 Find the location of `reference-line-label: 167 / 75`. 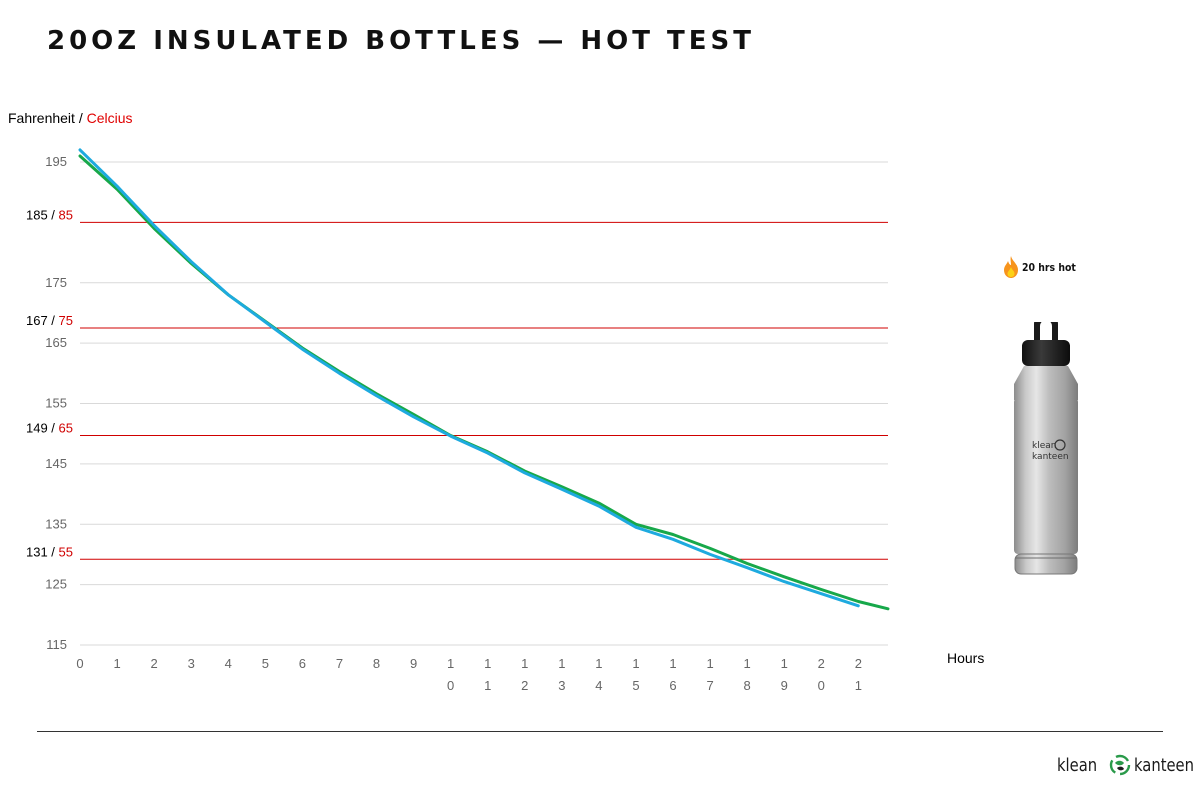

reference-line-label: 167 / 75 is located at coordinates (49, 320).